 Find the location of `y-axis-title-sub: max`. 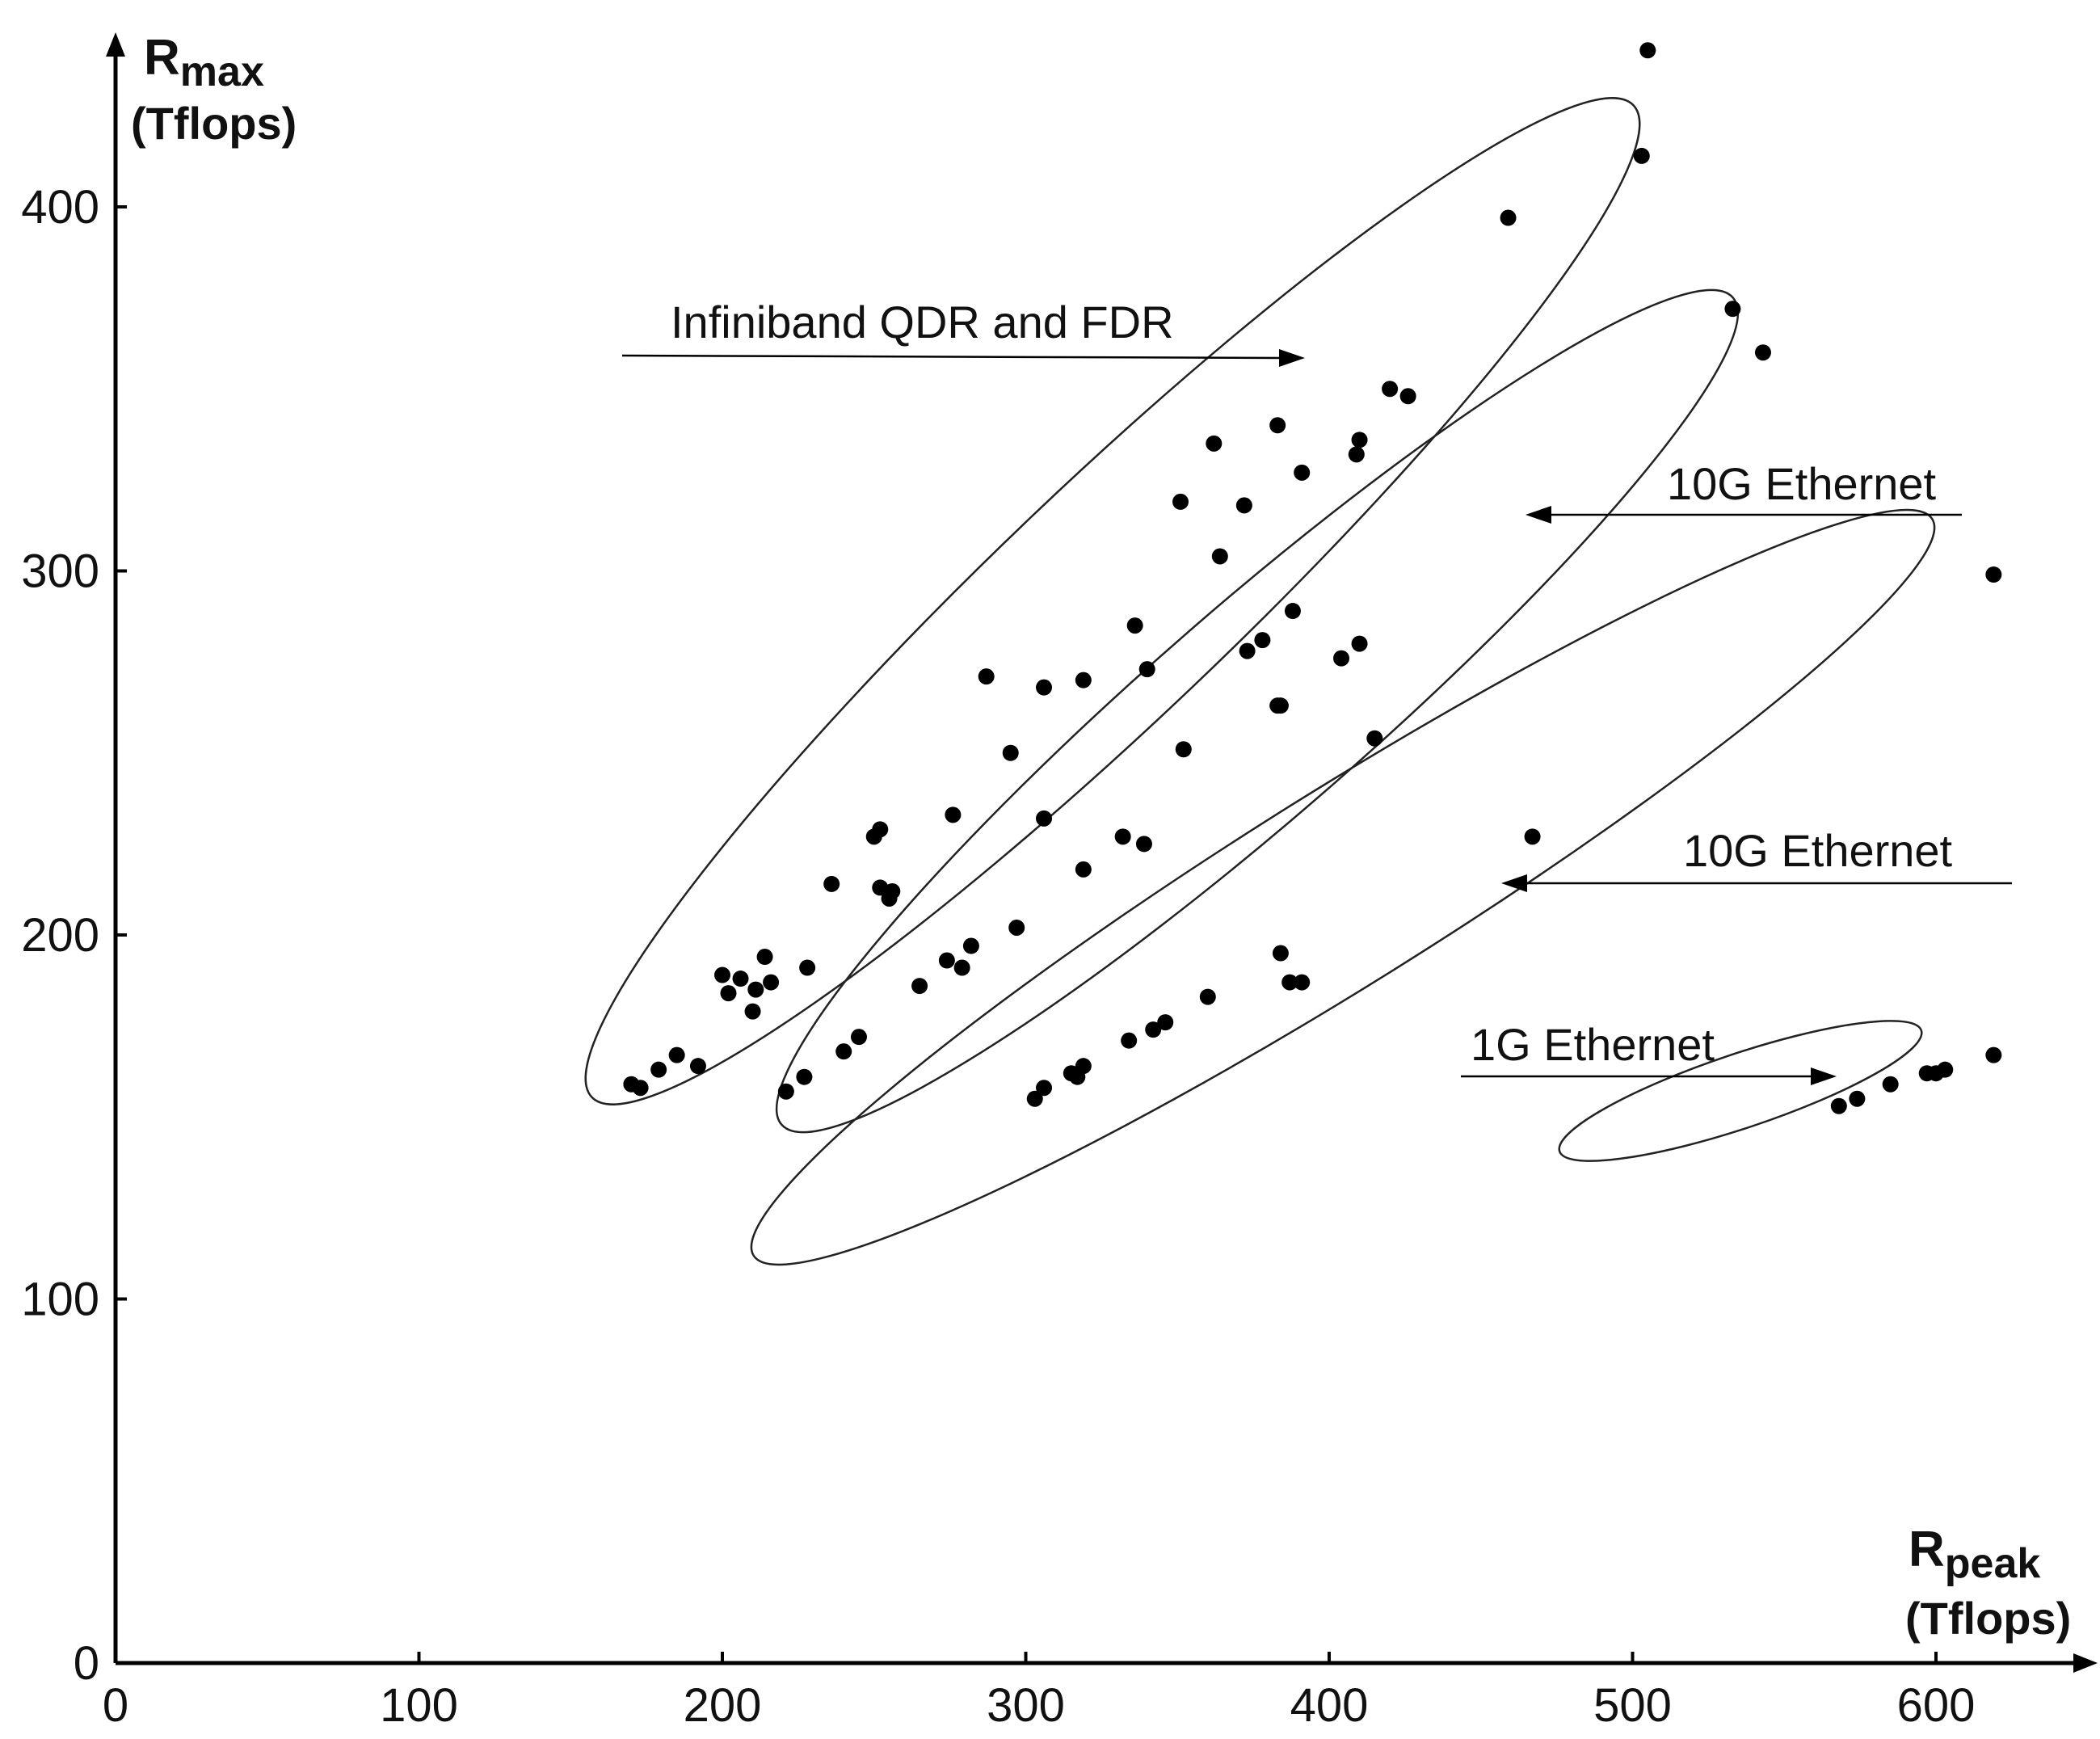

y-axis-title-sub: max is located at coordinates (222, 71).